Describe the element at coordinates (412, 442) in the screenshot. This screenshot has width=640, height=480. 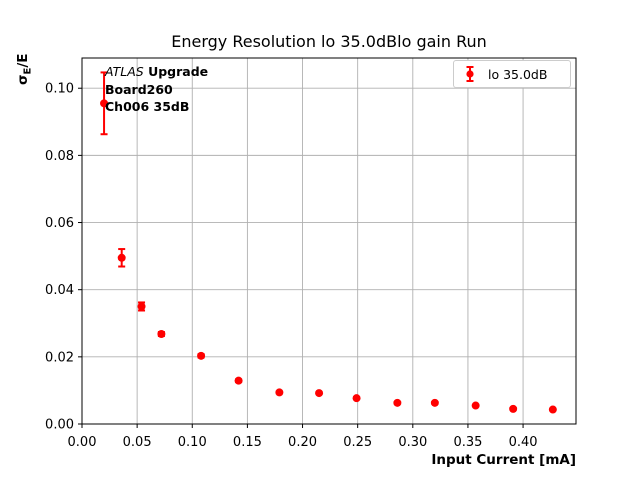
I see `x-tick-label: 0.30` at that location.